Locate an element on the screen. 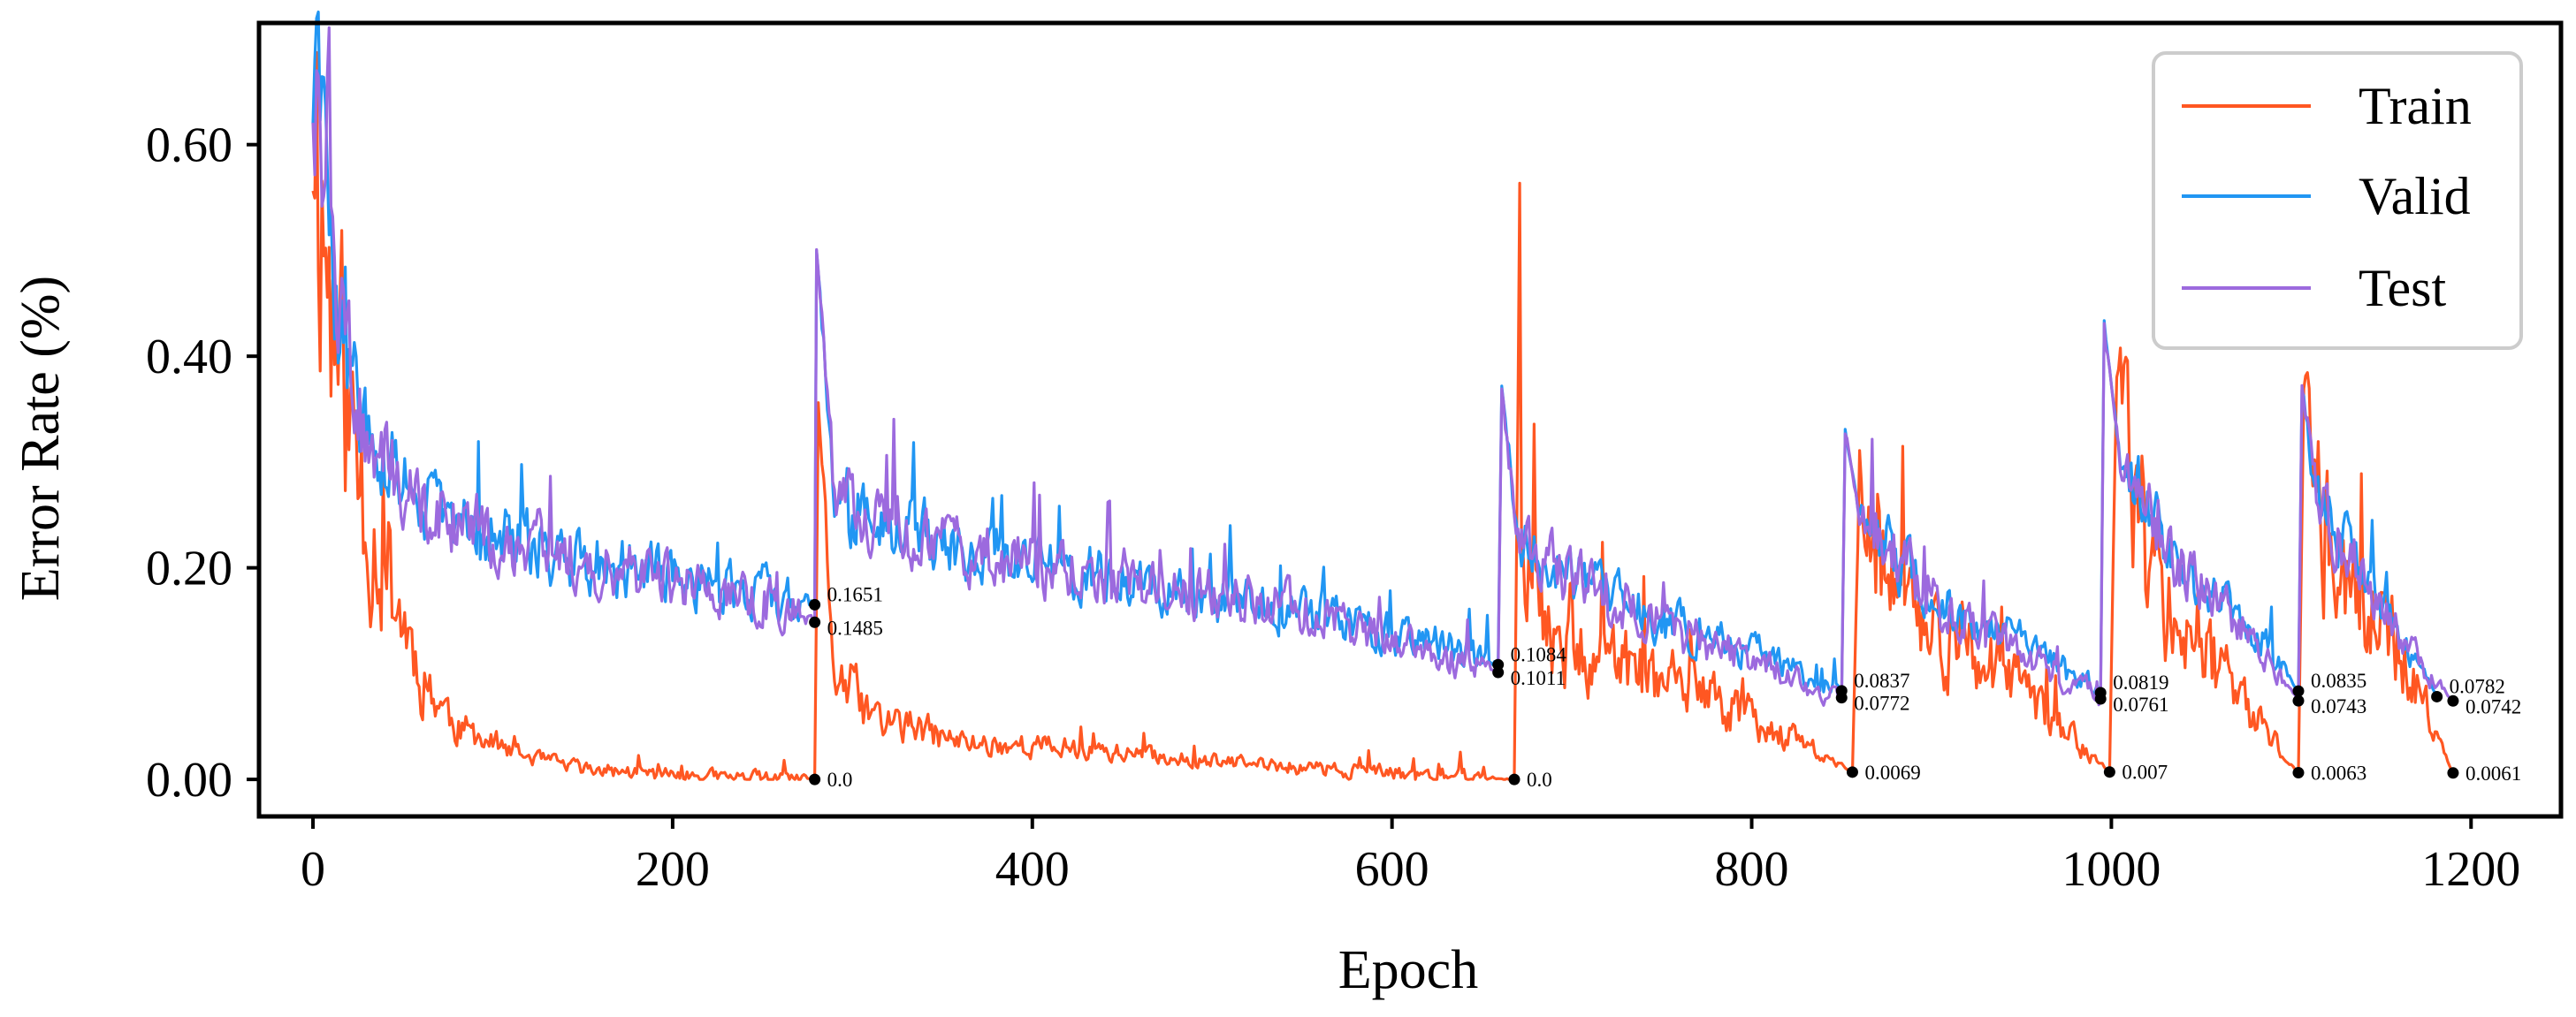  annotation-label: 0.1084 is located at coordinates (1539, 654).